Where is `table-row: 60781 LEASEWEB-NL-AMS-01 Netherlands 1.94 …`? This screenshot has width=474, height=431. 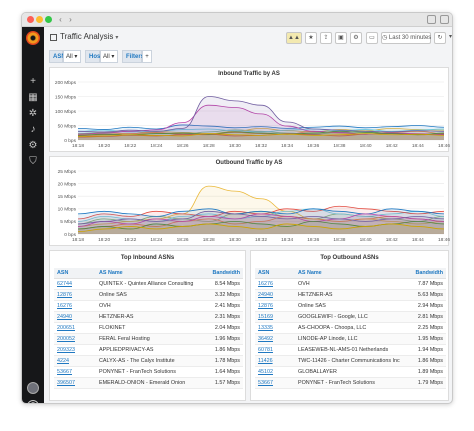
table-row: 60781 LEASEWEB-NL-AMS-01 Netherlands 1.94 … is located at coordinates (350, 350).